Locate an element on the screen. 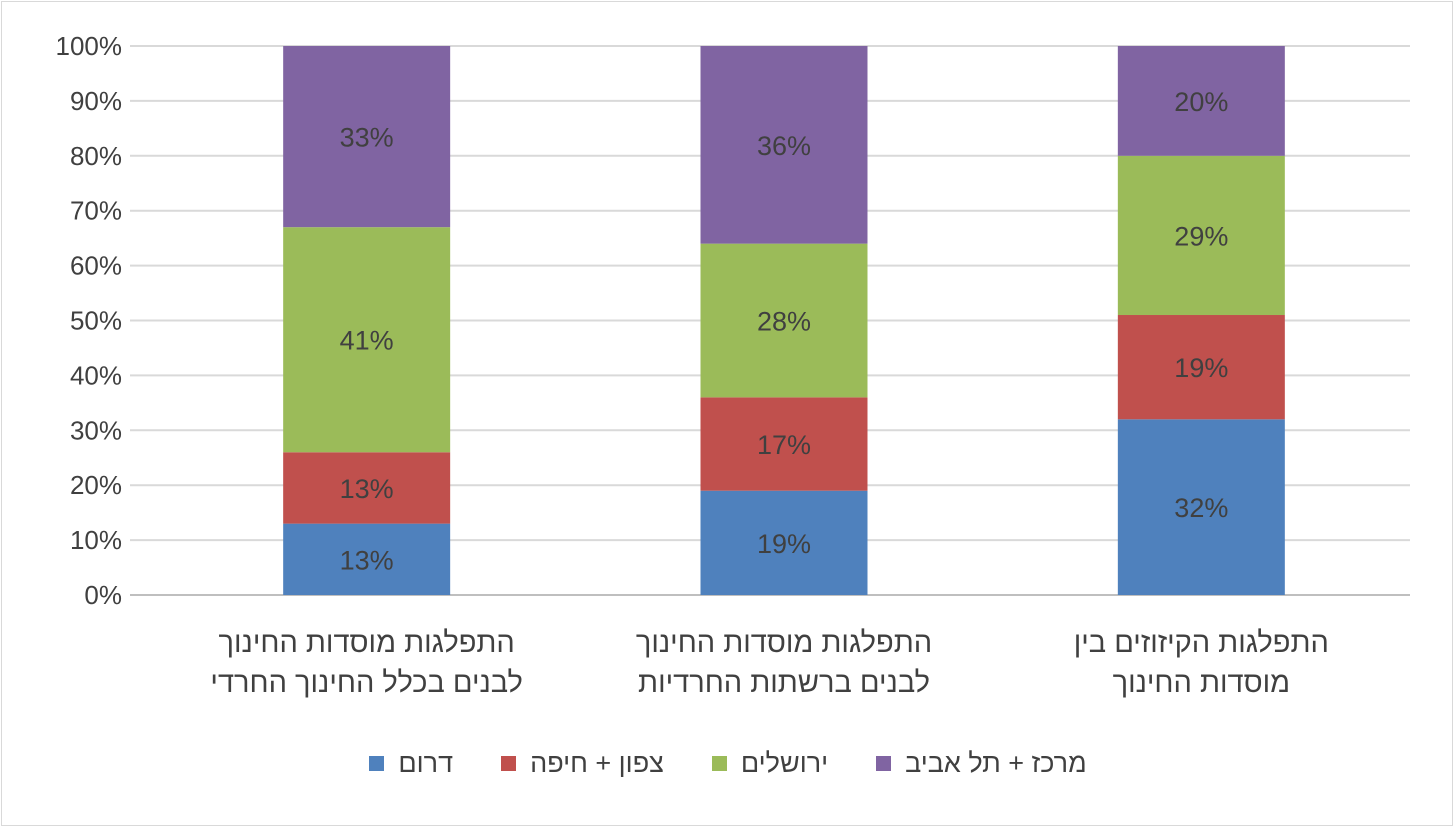  legend: דרום צפון + חיפה ירושלים מרכז + תל אביב is located at coordinates (728, 763).